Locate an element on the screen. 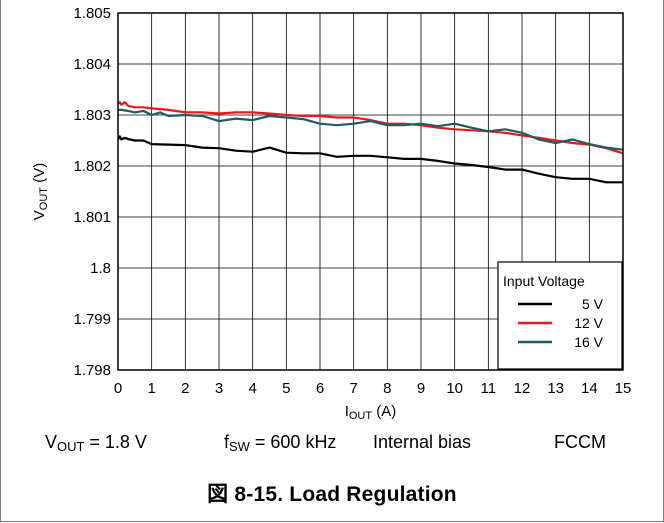 The width and height of the screenshot is (664, 523). x-tick-label: 1 is located at coordinates (151, 388).